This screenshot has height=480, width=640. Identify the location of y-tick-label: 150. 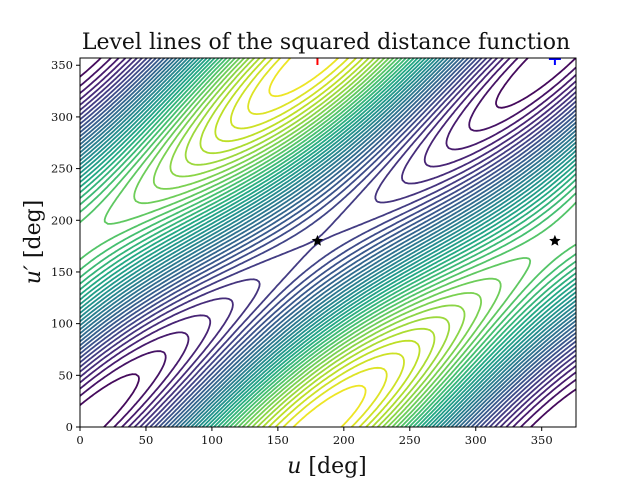
(62, 272).